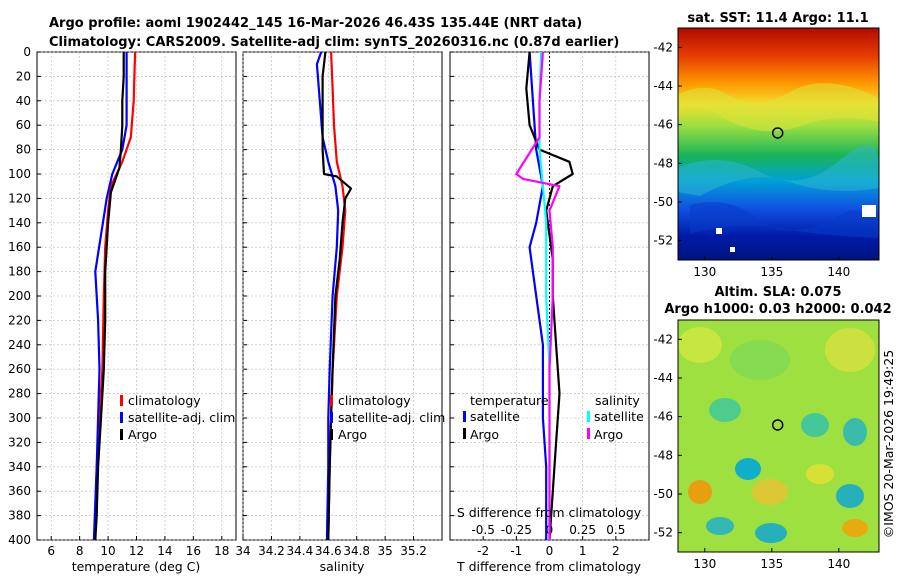 This screenshot has height=580, width=900. I want to click on temperature-legend: climatology satellite-adj. clim Argo, so click(177, 417).